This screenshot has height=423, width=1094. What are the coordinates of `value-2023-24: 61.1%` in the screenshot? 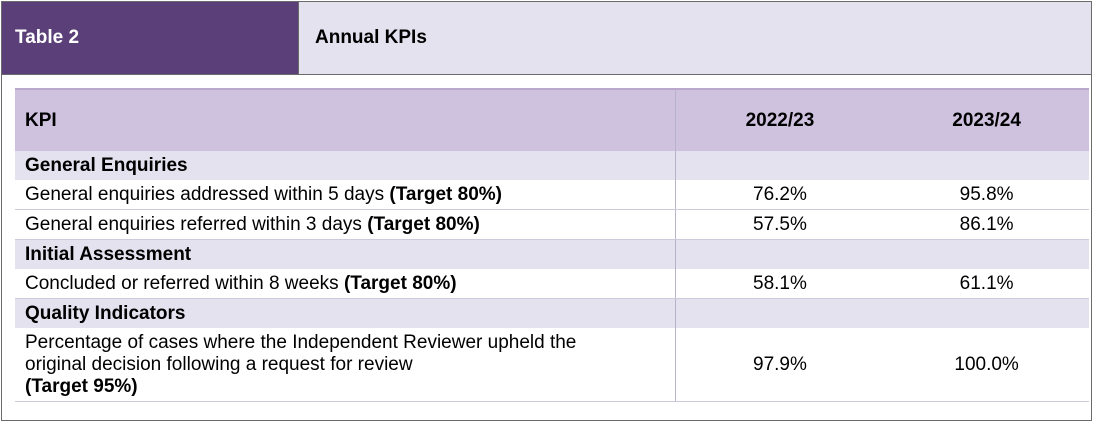 It's located at (986, 284).